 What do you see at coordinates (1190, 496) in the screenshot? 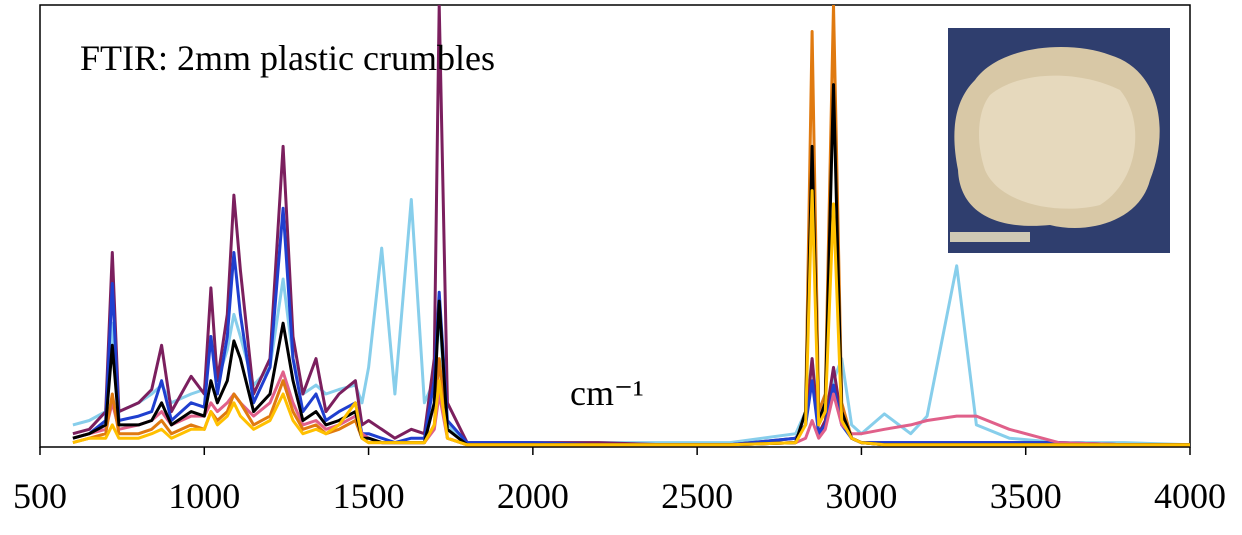
I see `x-tick-label: 4000` at bounding box center [1190, 496].